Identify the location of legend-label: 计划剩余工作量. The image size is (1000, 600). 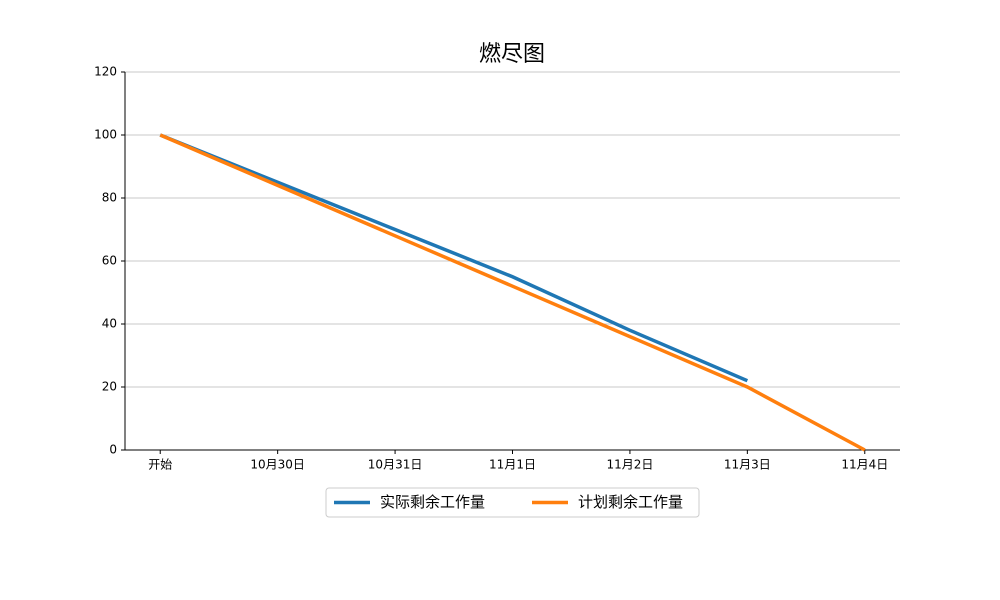
(630, 502).